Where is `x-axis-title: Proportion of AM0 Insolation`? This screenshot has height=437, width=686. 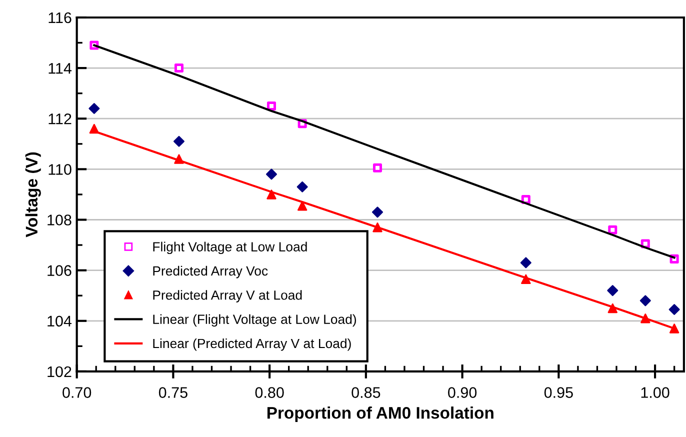 x-axis-title: Proportion of AM0 Insolation is located at coordinates (380, 414).